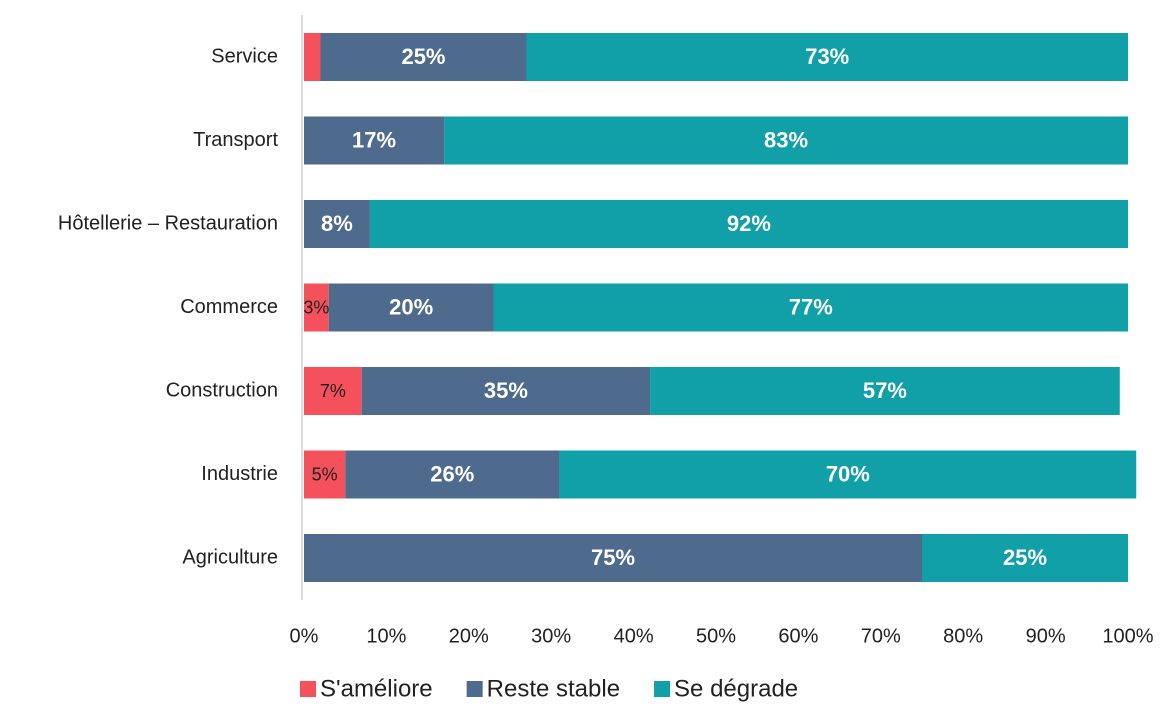 The width and height of the screenshot is (1163, 707). What do you see at coordinates (230, 557) in the screenshot?
I see `category-label: Agriculture` at bounding box center [230, 557].